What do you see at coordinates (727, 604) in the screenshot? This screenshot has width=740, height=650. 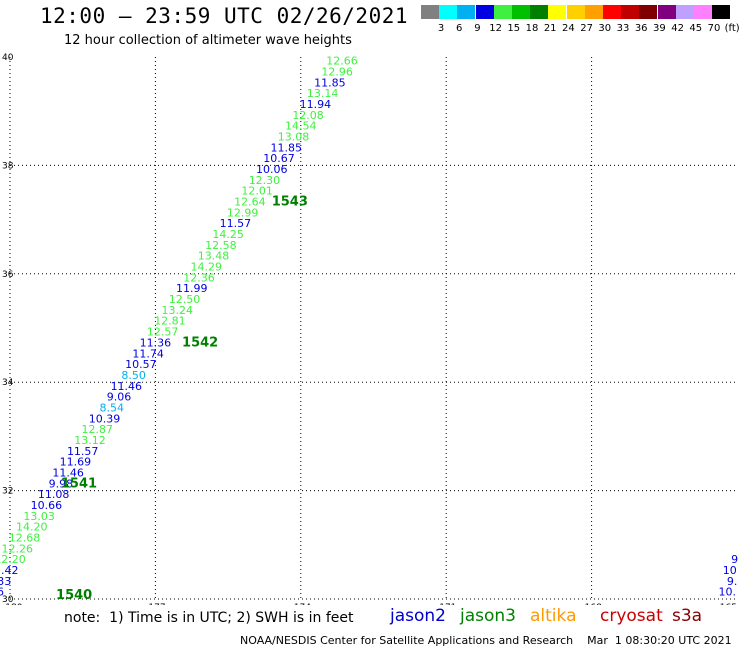 I see `x-tick-label: -165` at bounding box center [727, 604].